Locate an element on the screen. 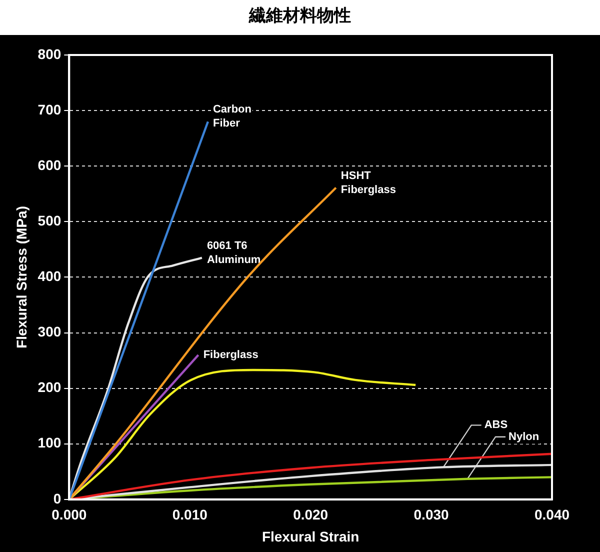  text: Nylon is located at coordinates (524, 436).